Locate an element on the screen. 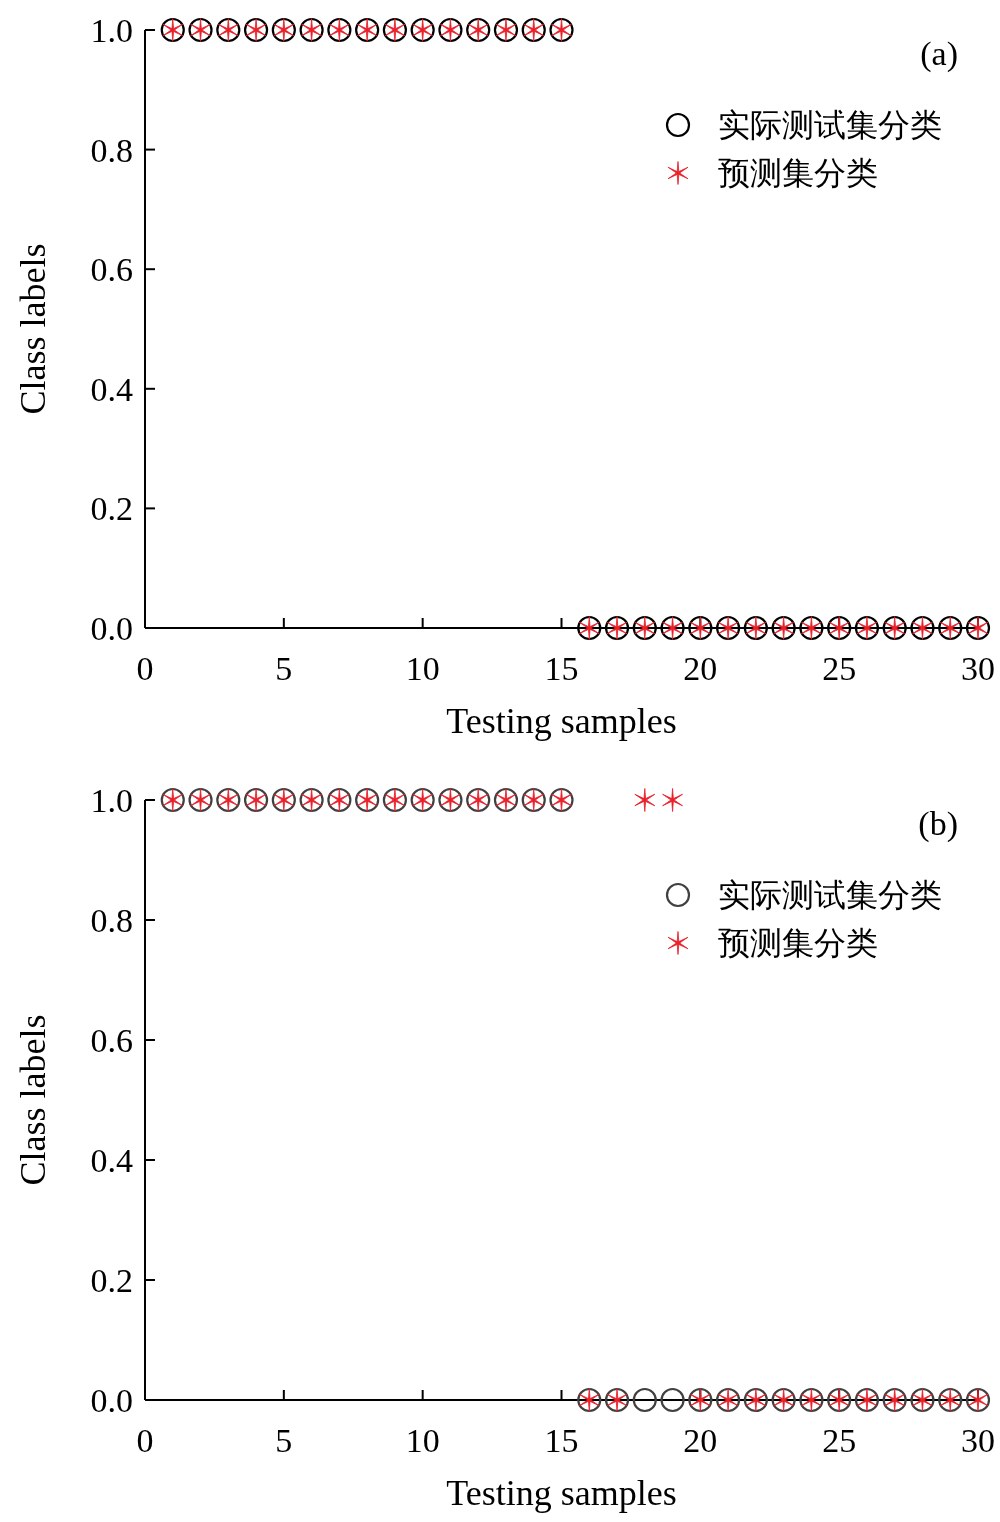  annotation: (a) is located at coordinates (939, 54).